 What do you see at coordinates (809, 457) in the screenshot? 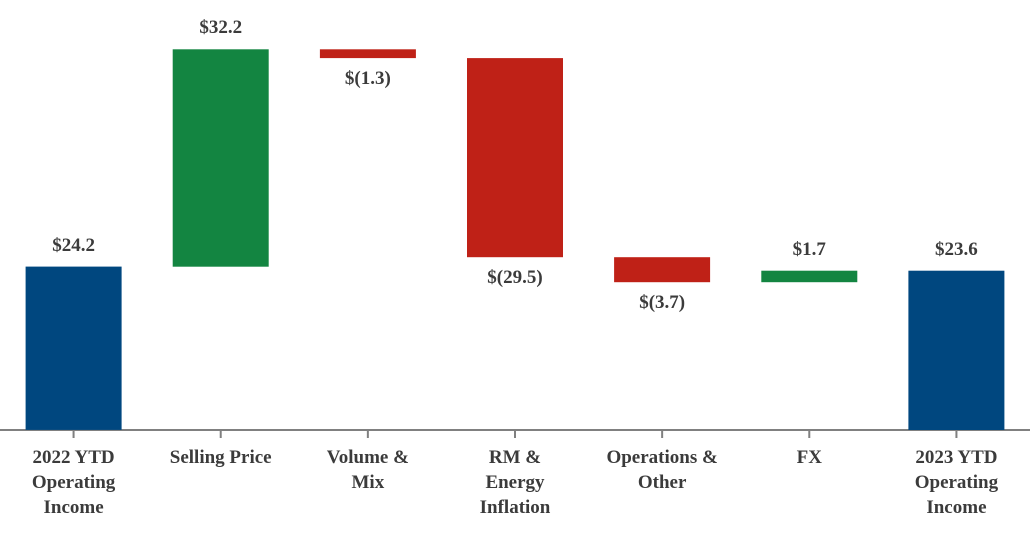
I see `category-label-5: FX` at bounding box center [809, 457].